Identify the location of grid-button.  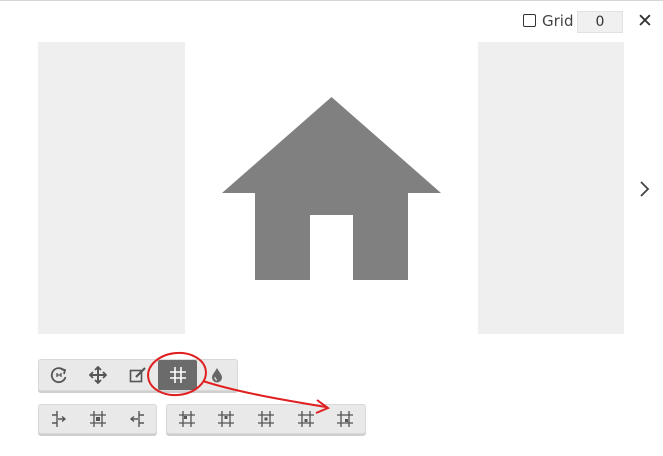
(178, 375).